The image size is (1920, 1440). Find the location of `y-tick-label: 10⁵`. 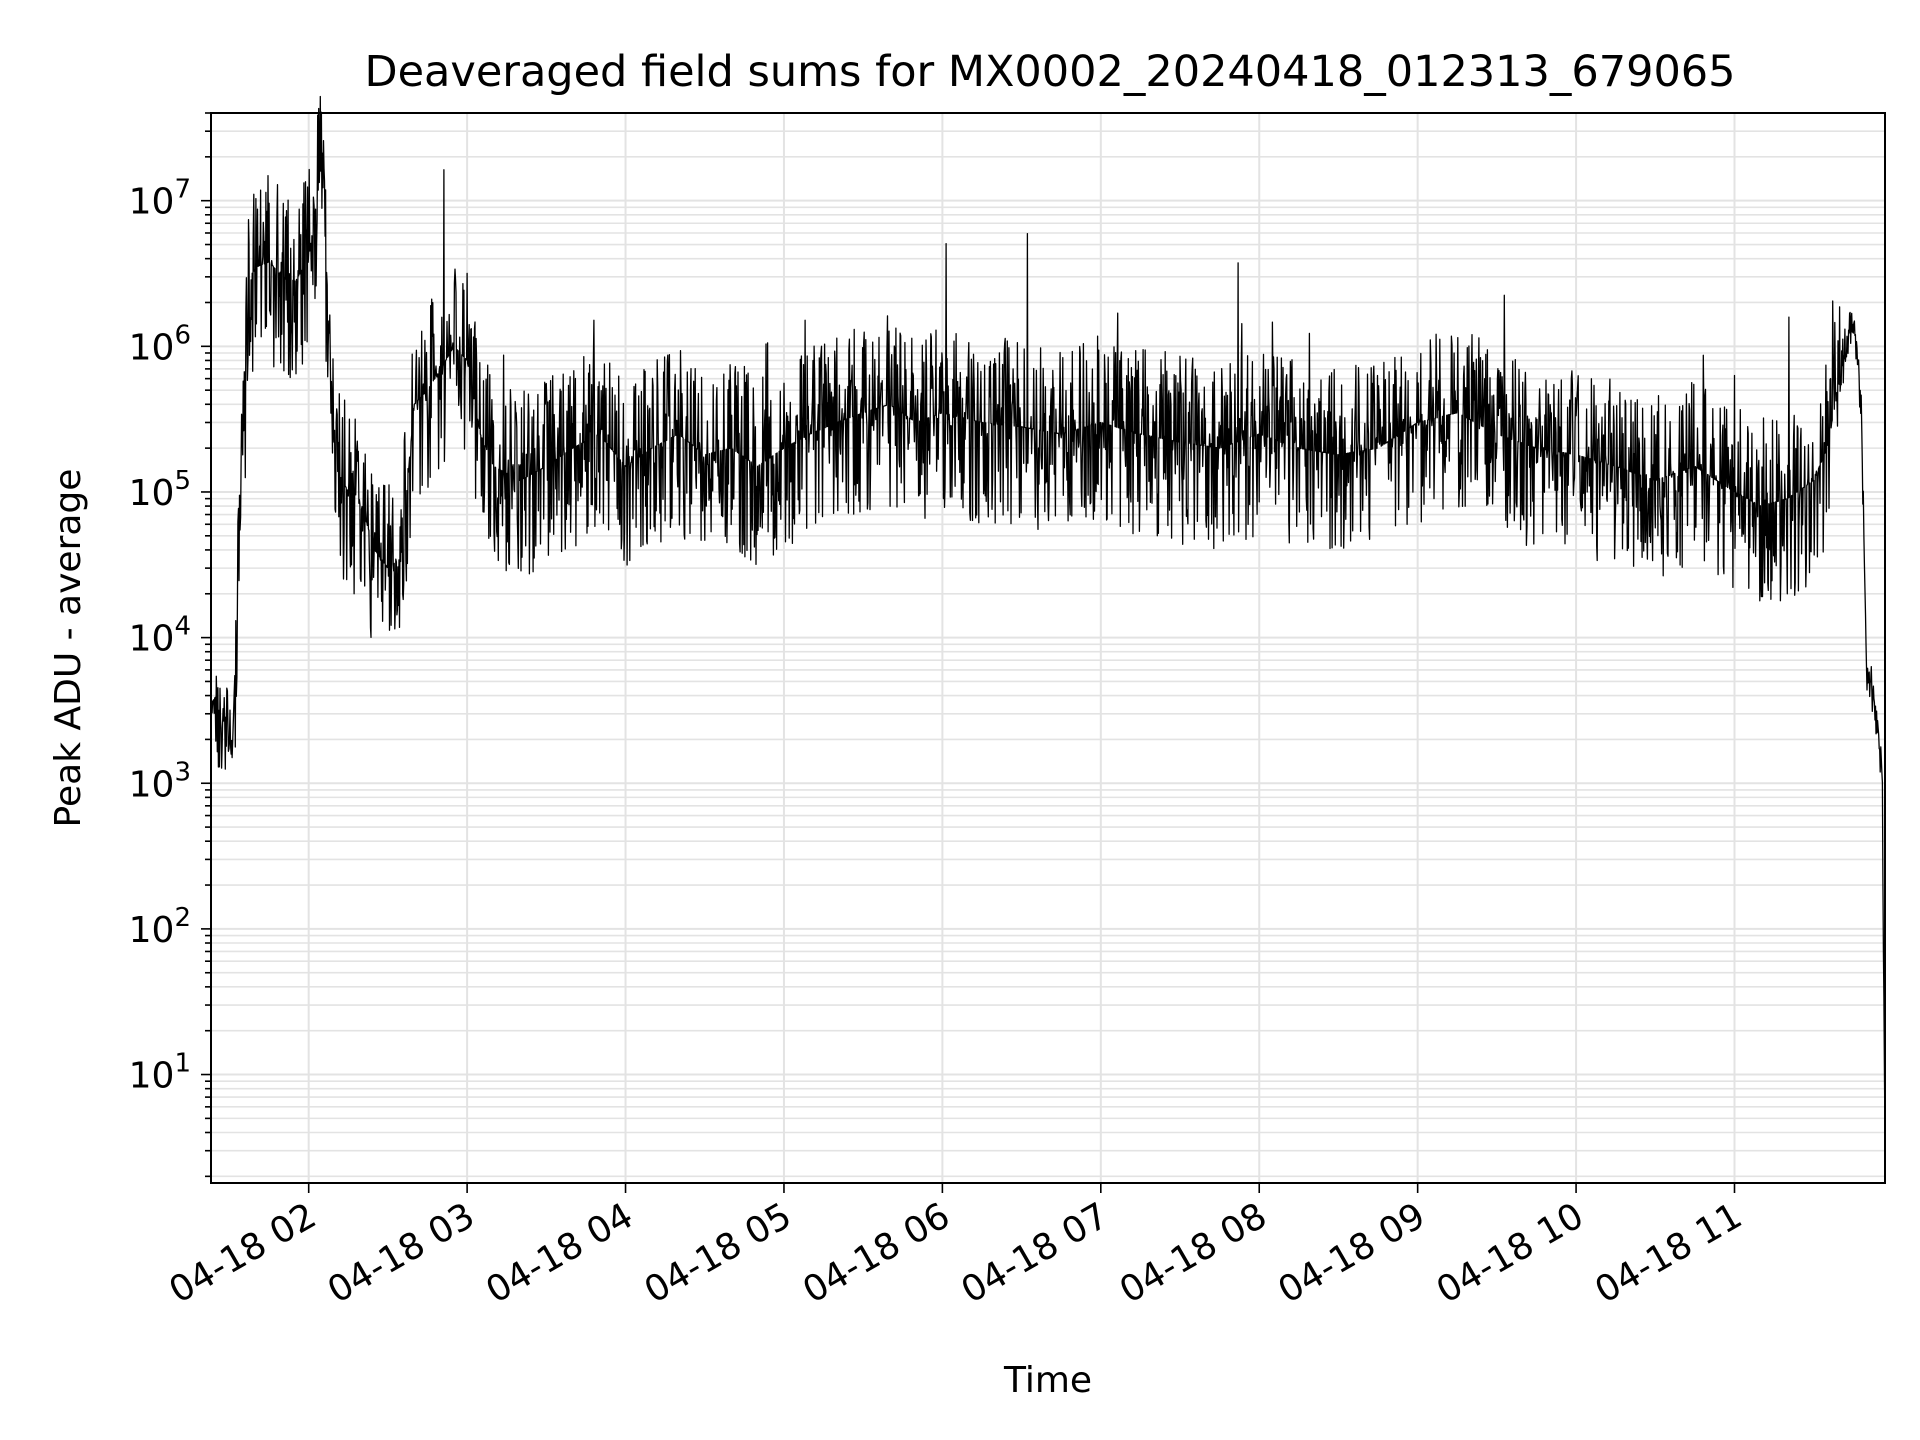

y-tick-label: 10⁵ is located at coordinates (160, 490).